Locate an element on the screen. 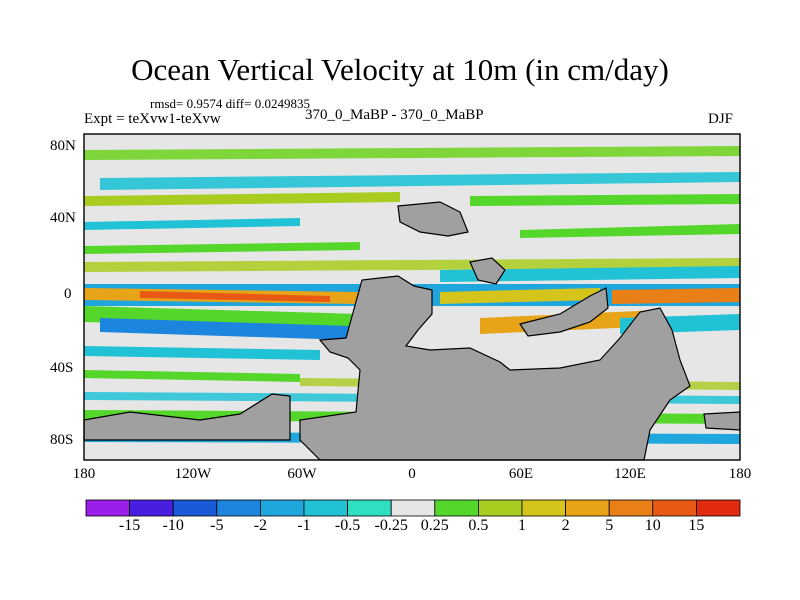 This screenshot has width=800, height=600. colorbar-label: 2 is located at coordinates (565, 525).